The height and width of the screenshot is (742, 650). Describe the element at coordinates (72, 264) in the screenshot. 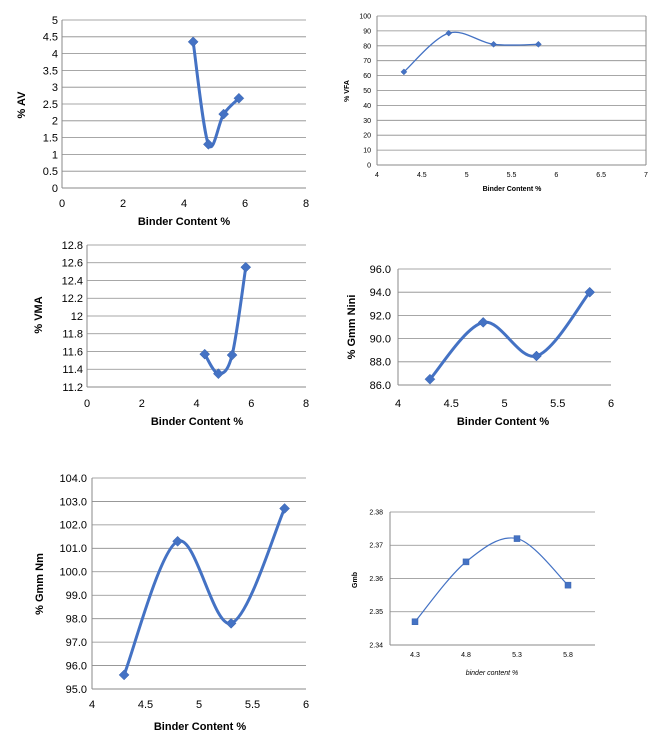

I see `y-tick-label: 12.6` at that location.